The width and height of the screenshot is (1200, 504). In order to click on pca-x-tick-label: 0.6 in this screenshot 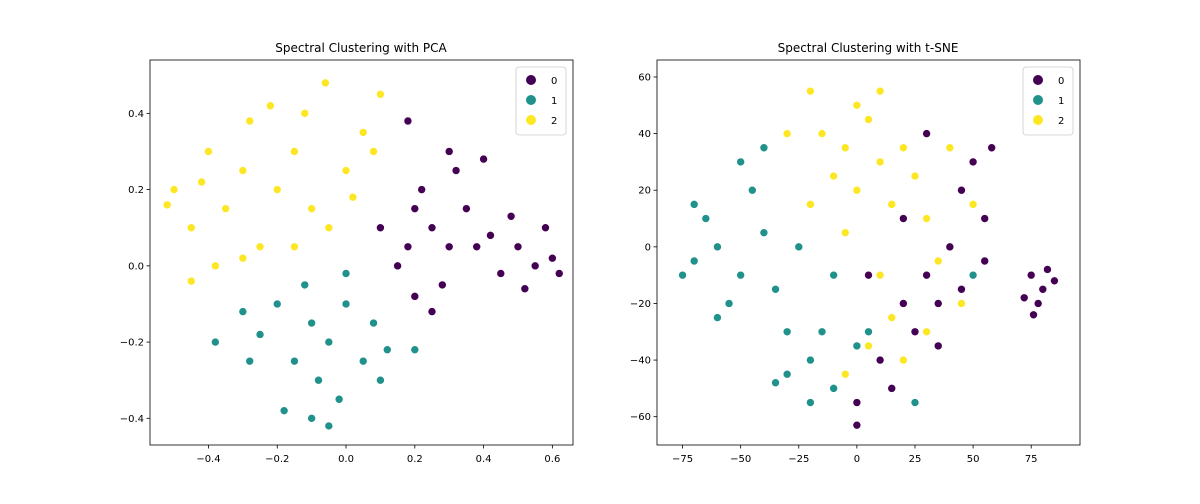, I will do `click(552, 459)`.